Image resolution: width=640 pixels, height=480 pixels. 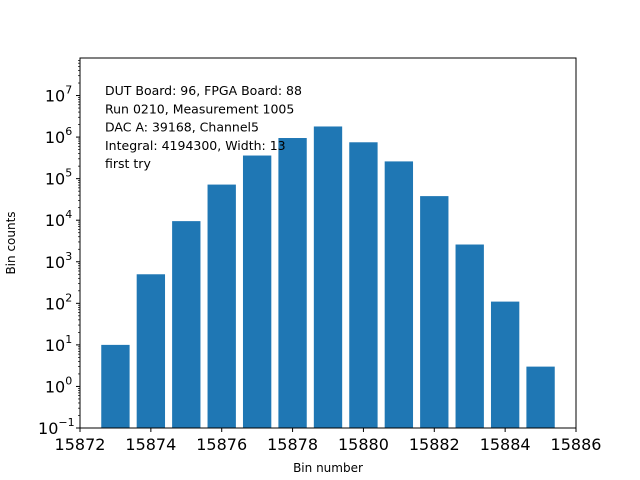 What do you see at coordinates (128, 163) in the screenshot?
I see `annotation-line: first try` at bounding box center [128, 163].